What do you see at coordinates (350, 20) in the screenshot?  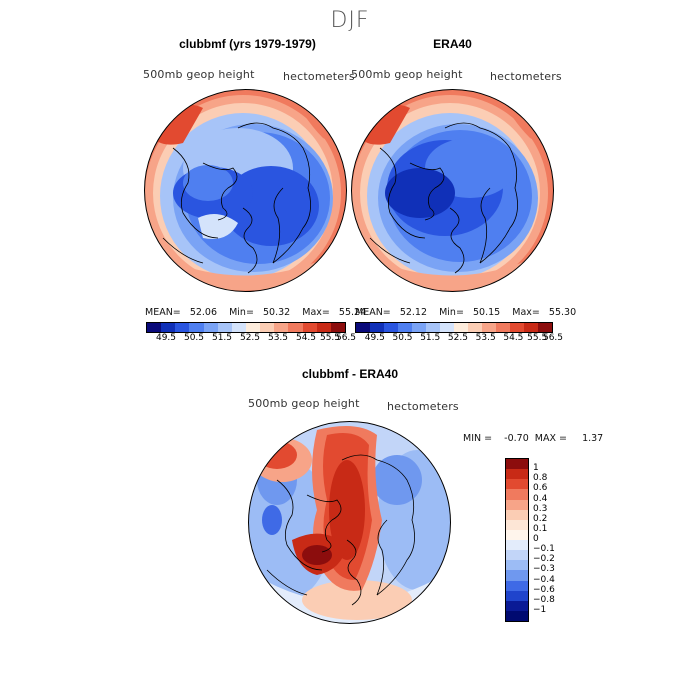 I see `page-title: DJF` at bounding box center [350, 20].